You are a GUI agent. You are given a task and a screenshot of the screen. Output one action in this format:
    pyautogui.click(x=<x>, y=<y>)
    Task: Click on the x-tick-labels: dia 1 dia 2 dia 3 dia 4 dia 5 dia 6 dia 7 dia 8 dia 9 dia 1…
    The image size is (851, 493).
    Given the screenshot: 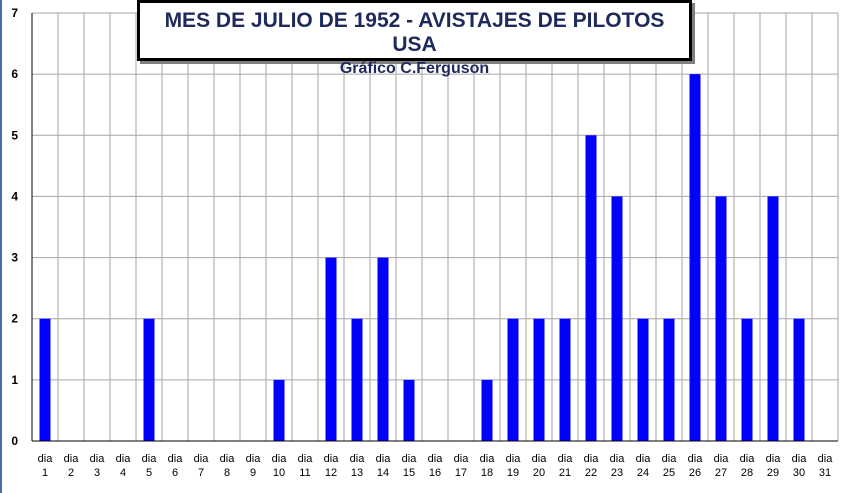 What is the action you would take?
    pyautogui.click(x=436, y=466)
    